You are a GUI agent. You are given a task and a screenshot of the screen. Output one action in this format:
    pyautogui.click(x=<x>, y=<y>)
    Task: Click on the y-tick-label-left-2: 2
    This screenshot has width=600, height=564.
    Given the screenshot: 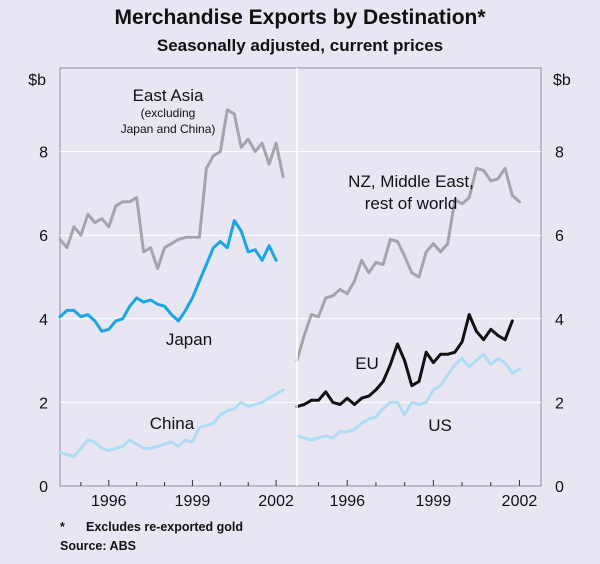 What is the action you would take?
    pyautogui.click(x=43, y=403)
    